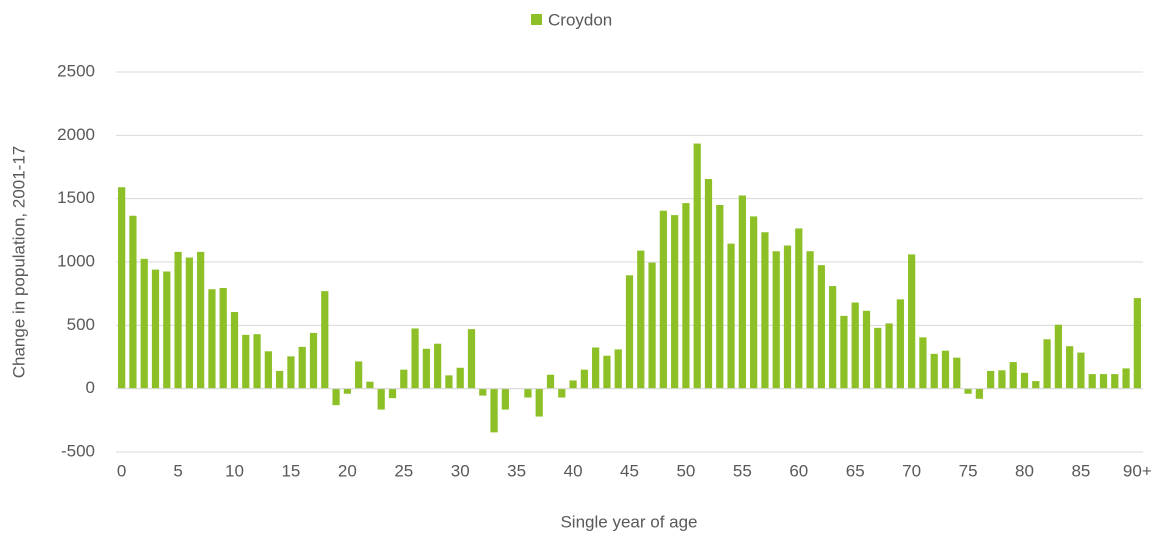 The width and height of the screenshot is (1162, 538). Describe the element at coordinates (536, 19) in the screenshot. I see `legend-swatch` at that location.